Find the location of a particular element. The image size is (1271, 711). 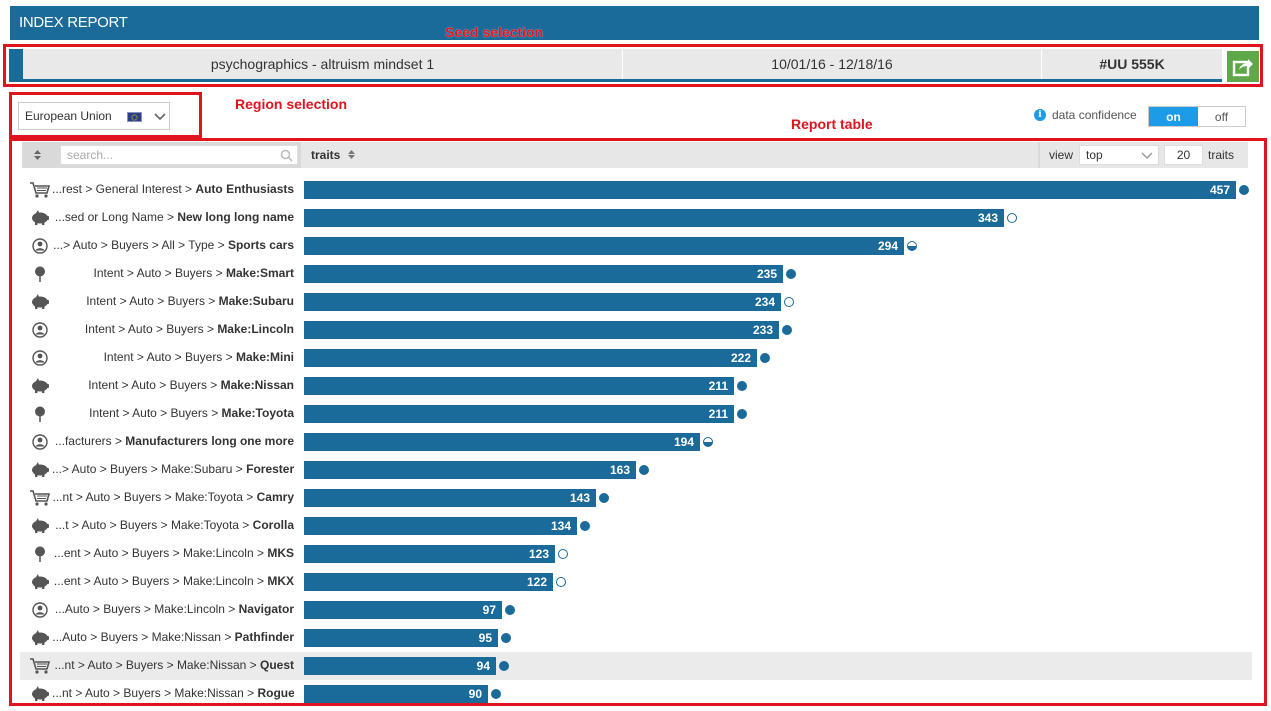

trait-path-prefix: ...ent > Auto > Buyers > Make:Lincoln > is located at coordinates (160, 553).